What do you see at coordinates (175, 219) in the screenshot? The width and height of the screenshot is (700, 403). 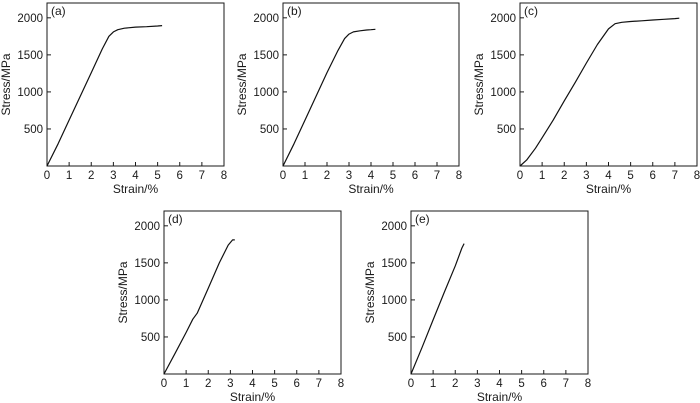 I see `panel-label: (d)` at bounding box center [175, 219].